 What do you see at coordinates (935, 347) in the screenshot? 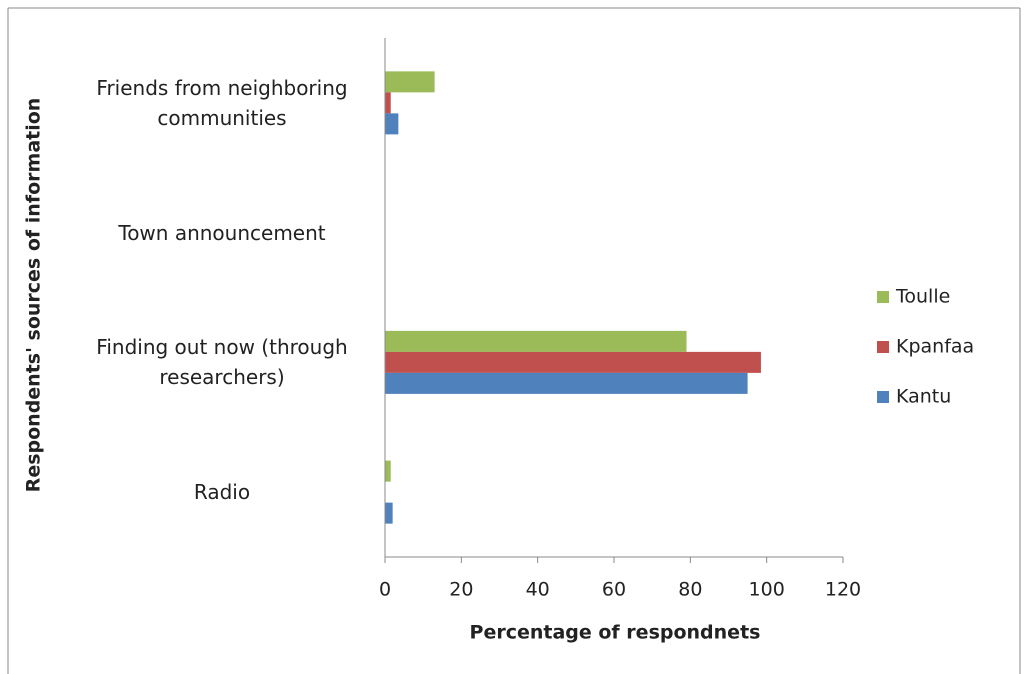
I see `legend-label: Kpanfaa` at bounding box center [935, 347].